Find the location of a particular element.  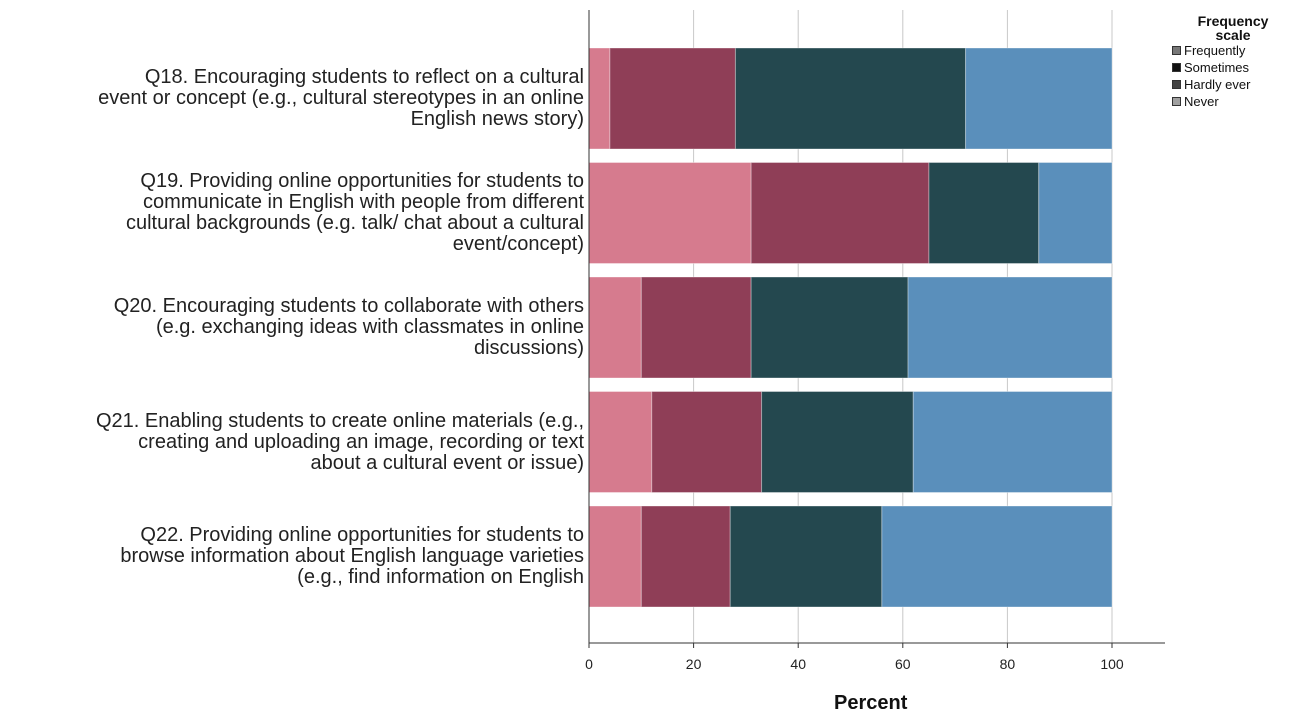

legend-label: Frequently is located at coordinates (1215, 50).